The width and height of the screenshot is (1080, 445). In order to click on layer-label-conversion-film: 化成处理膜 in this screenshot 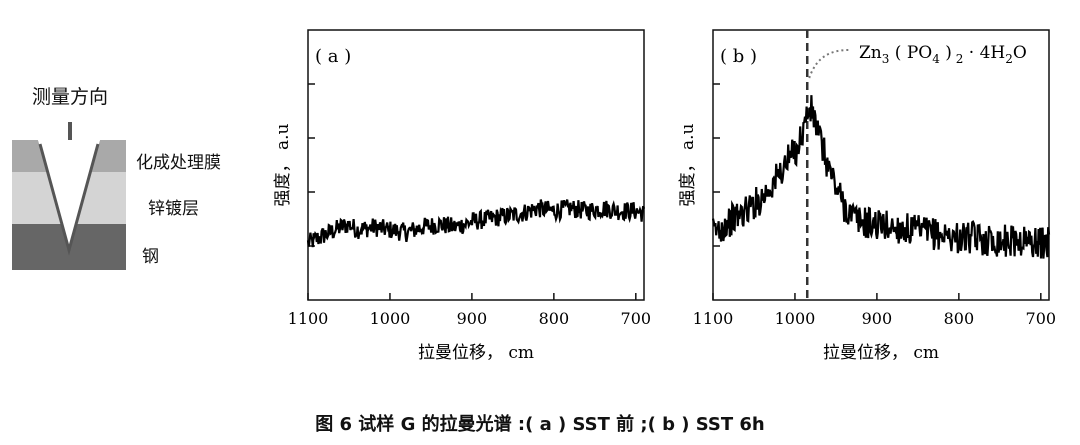, I will do `click(178, 163)`.